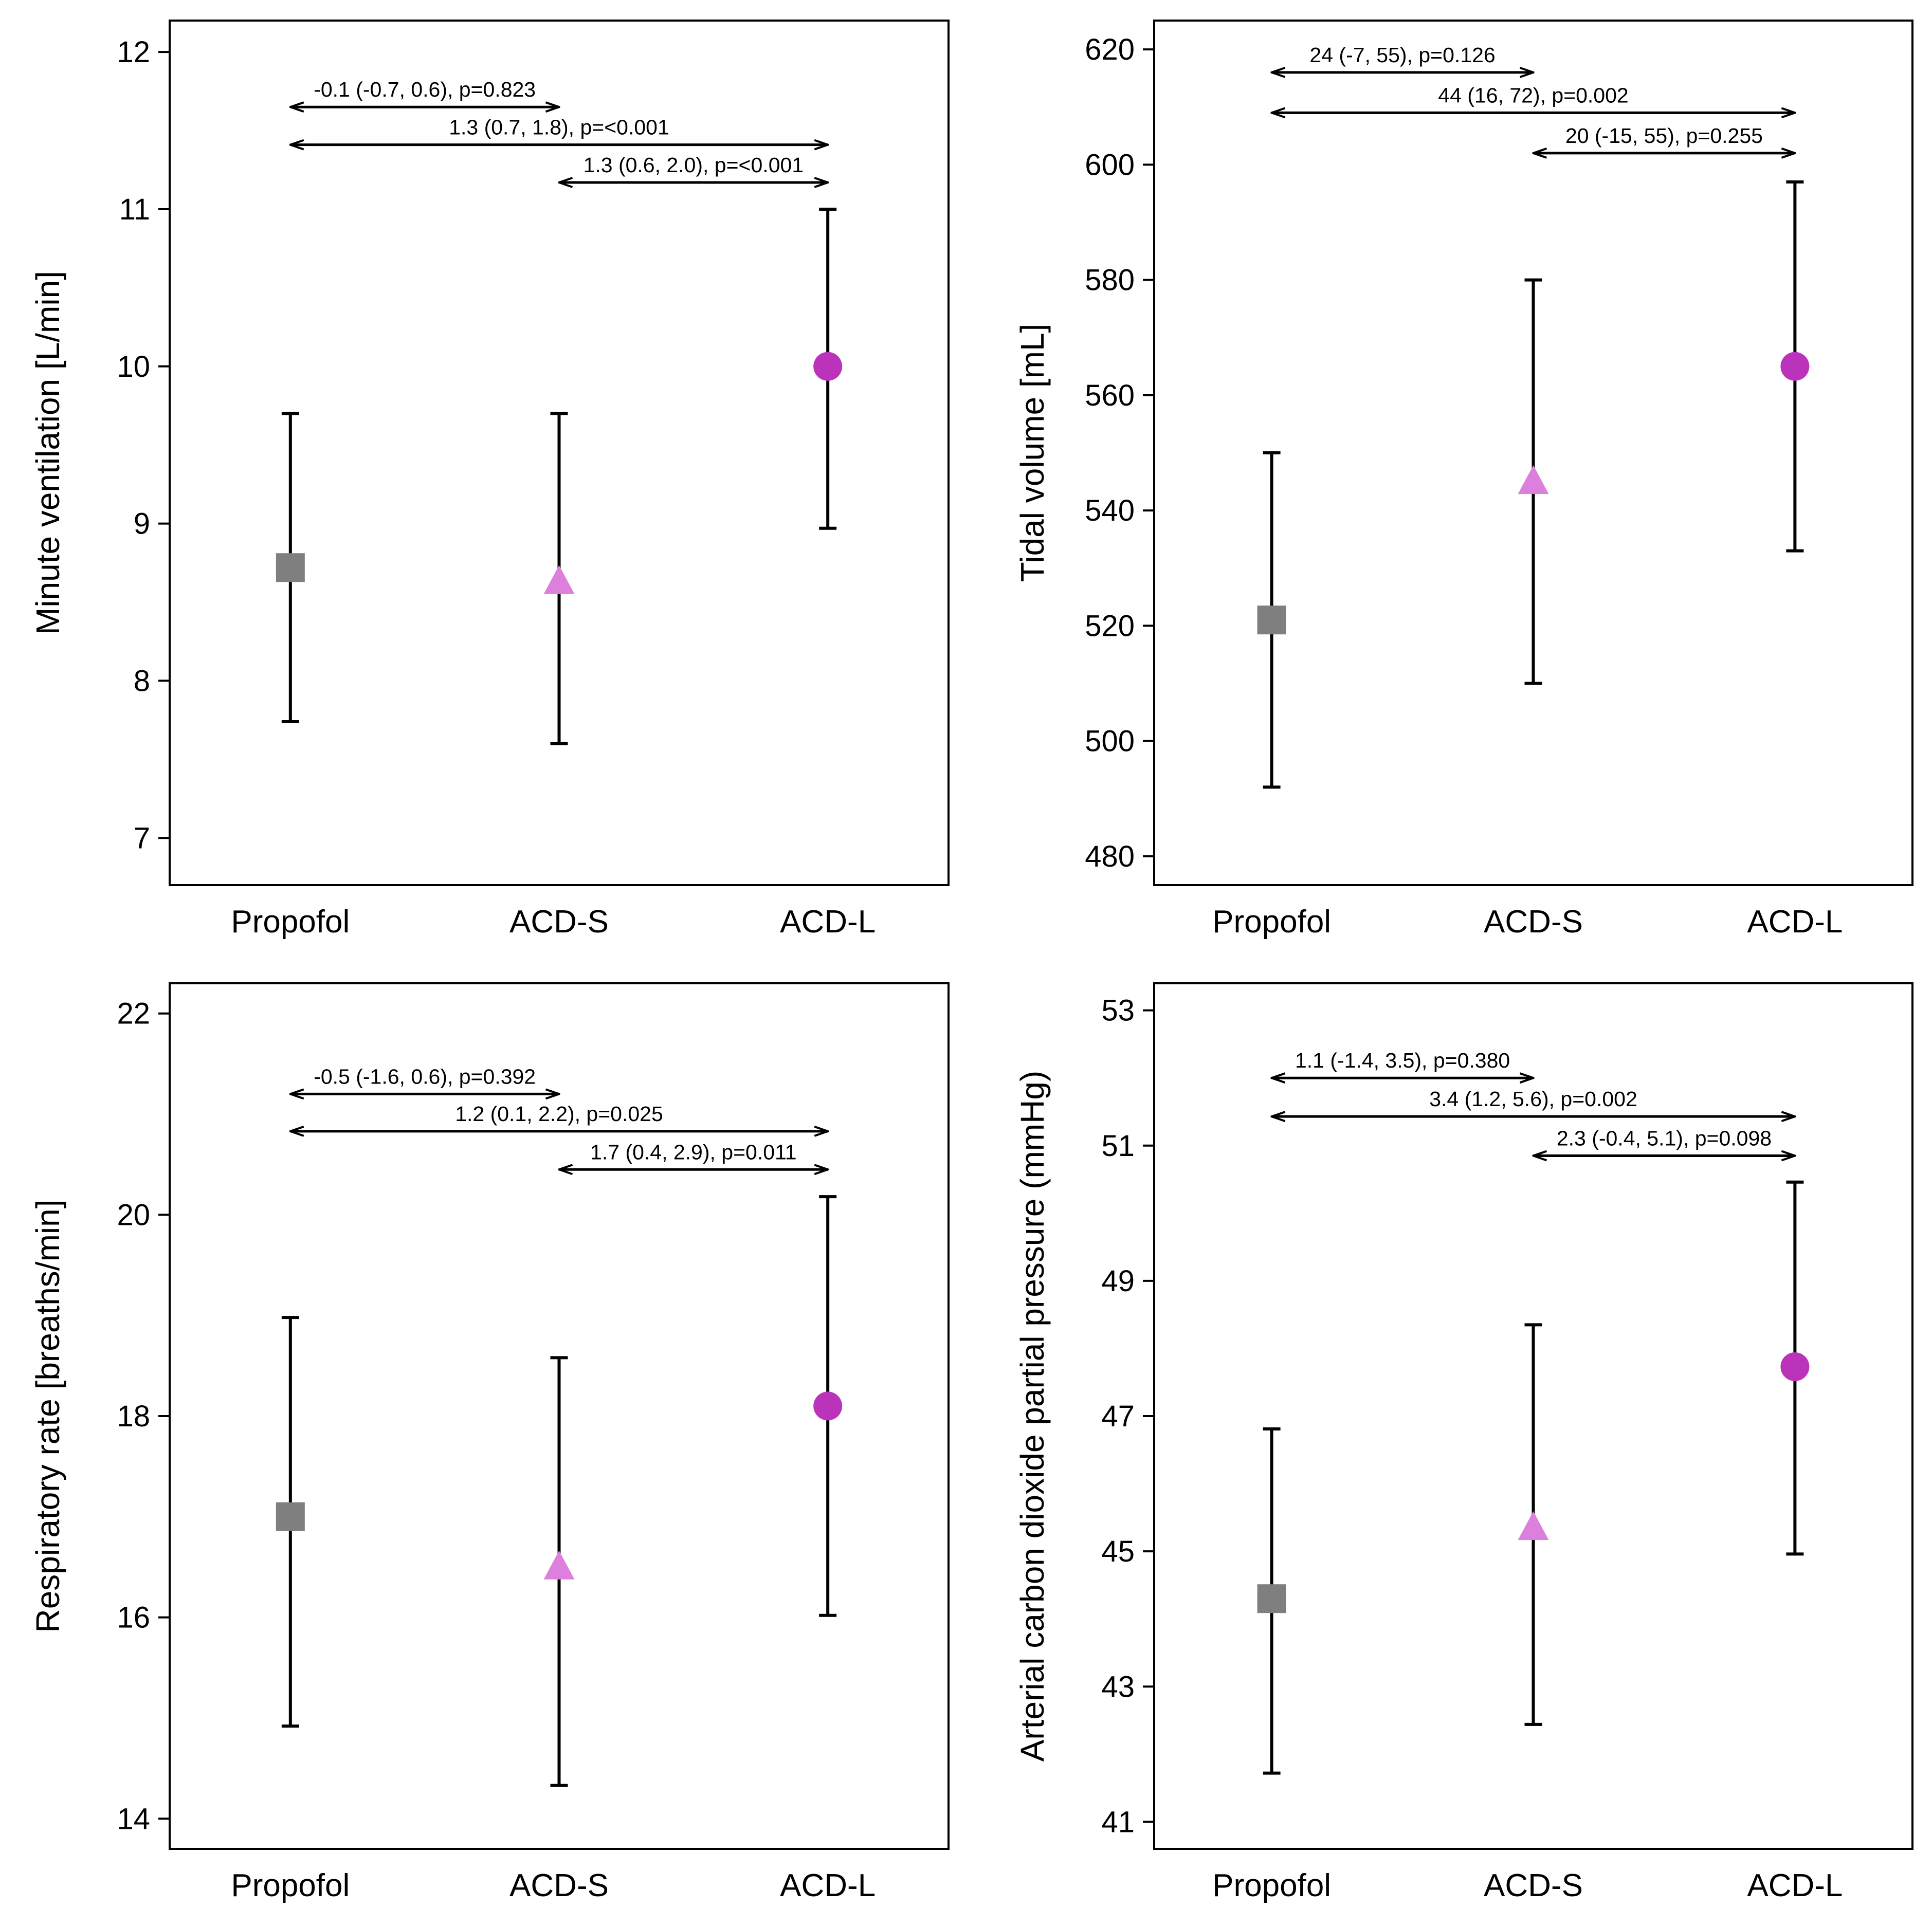 The height and width of the screenshot is (1927, 1932). Describe the element at coordinates (1110, 741) in the screenshot. I see `y-tick-label: 500` at that location.